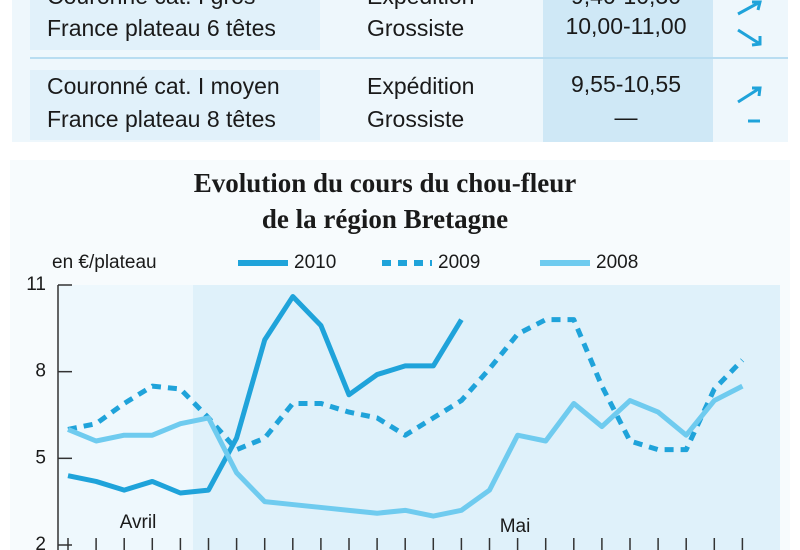 Image resolution: width=800 pixels, height=550 pixels. I want to click on y-tick-label: 5, so click(40, 457).